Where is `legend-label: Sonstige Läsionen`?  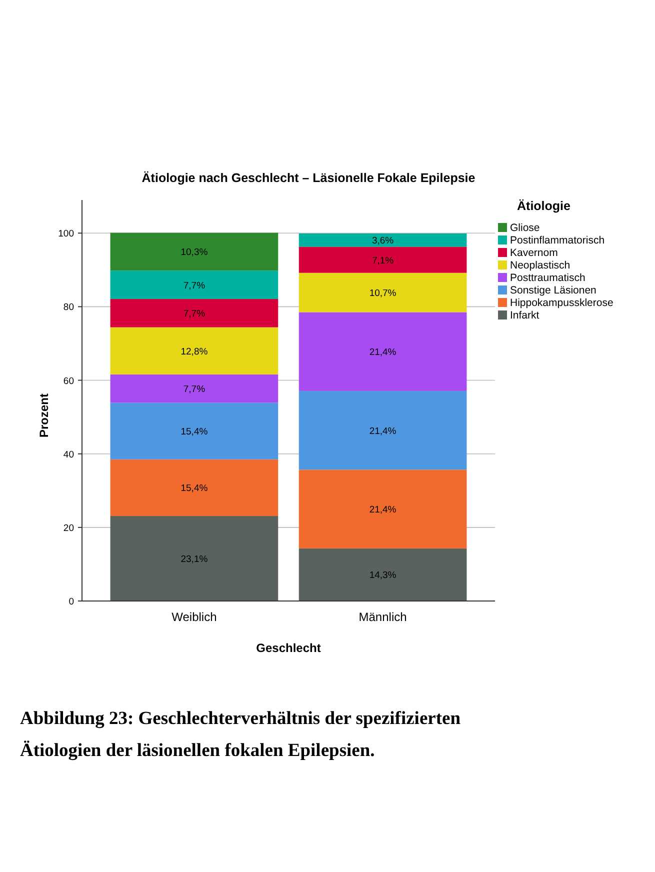 legend-label: Sonstige Läsionen is located at coordinates (553, 290).